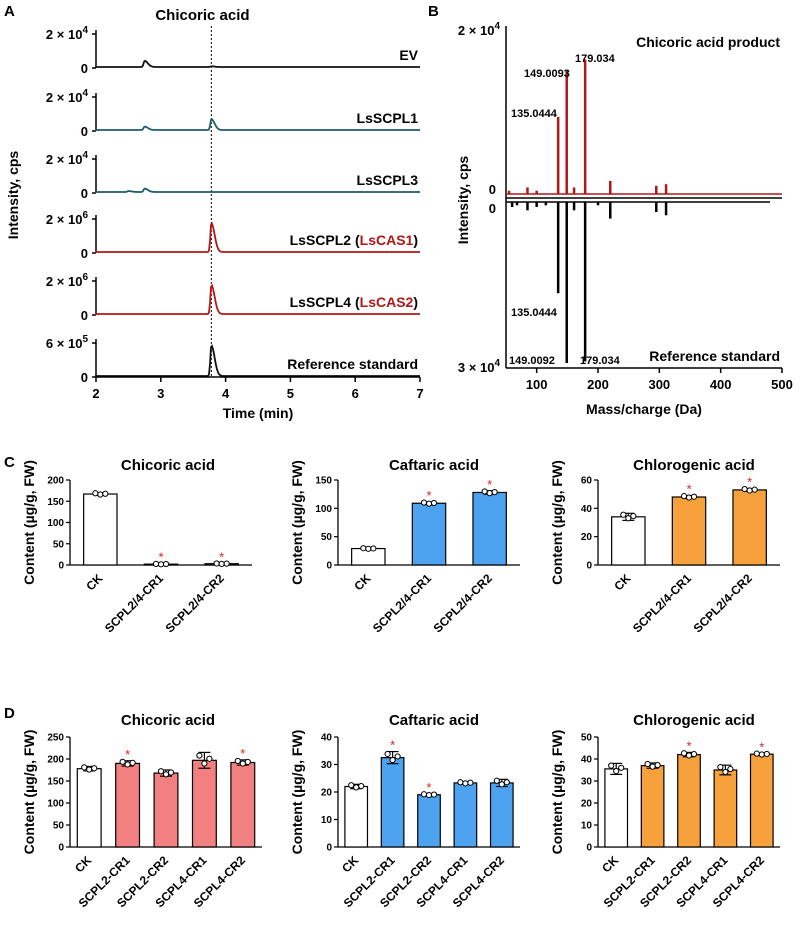  Describe the element at coordinates (226, 393) in the screenshot. I see `x-tick-label: 4` at that location.